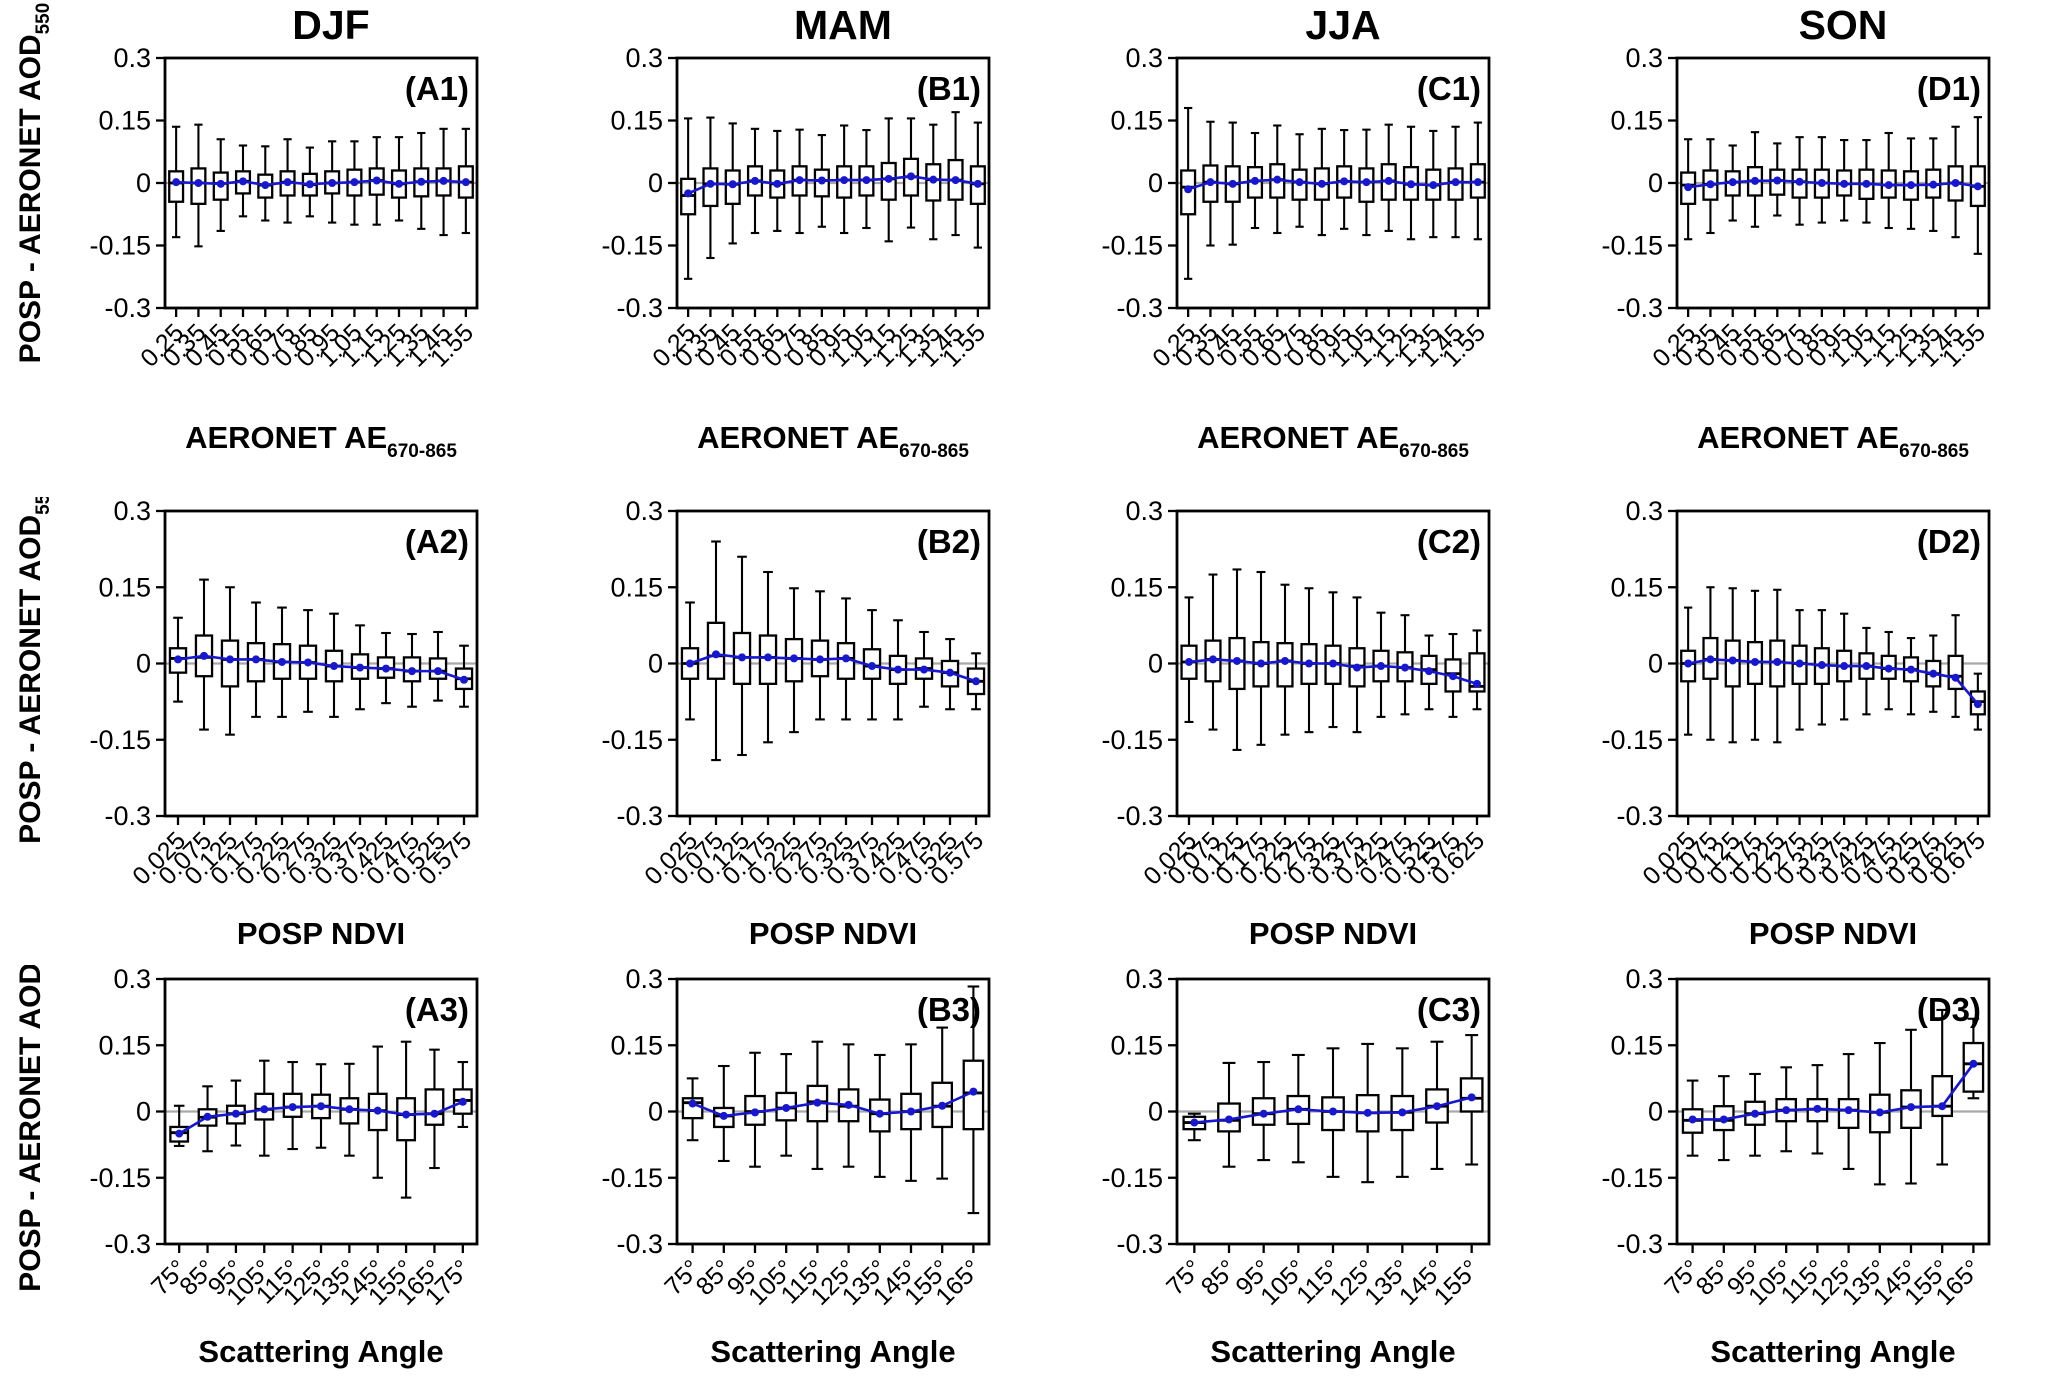  Describe the element at coordinates (1343, 25) in the screenshot. I see `column-title-jja: JJA` at that location.